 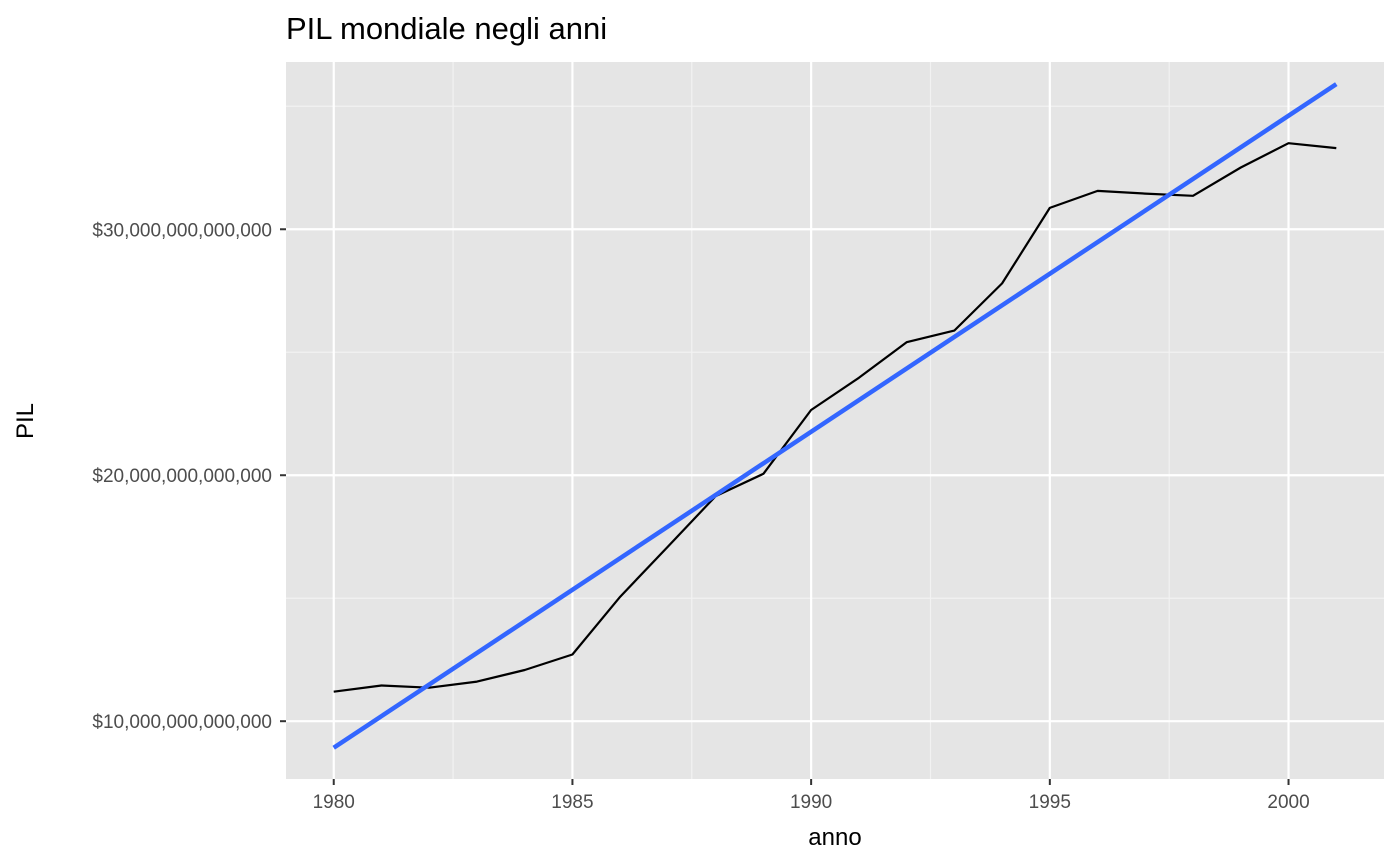 I want to click on x-tick-label: 1980, so click(x=334, y=802).